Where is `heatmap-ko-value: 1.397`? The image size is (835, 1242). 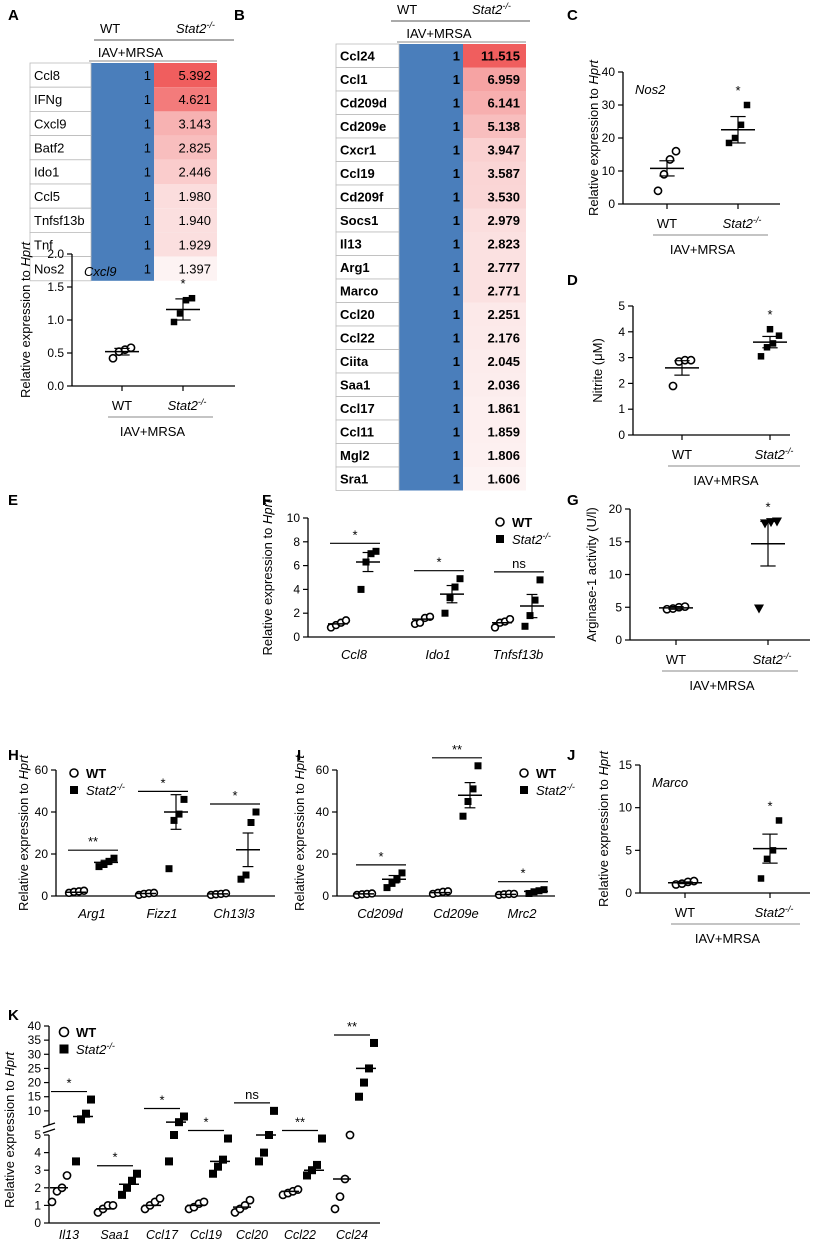 heatmap-ko-value: 1.397 is located at coordinates (194, 269).